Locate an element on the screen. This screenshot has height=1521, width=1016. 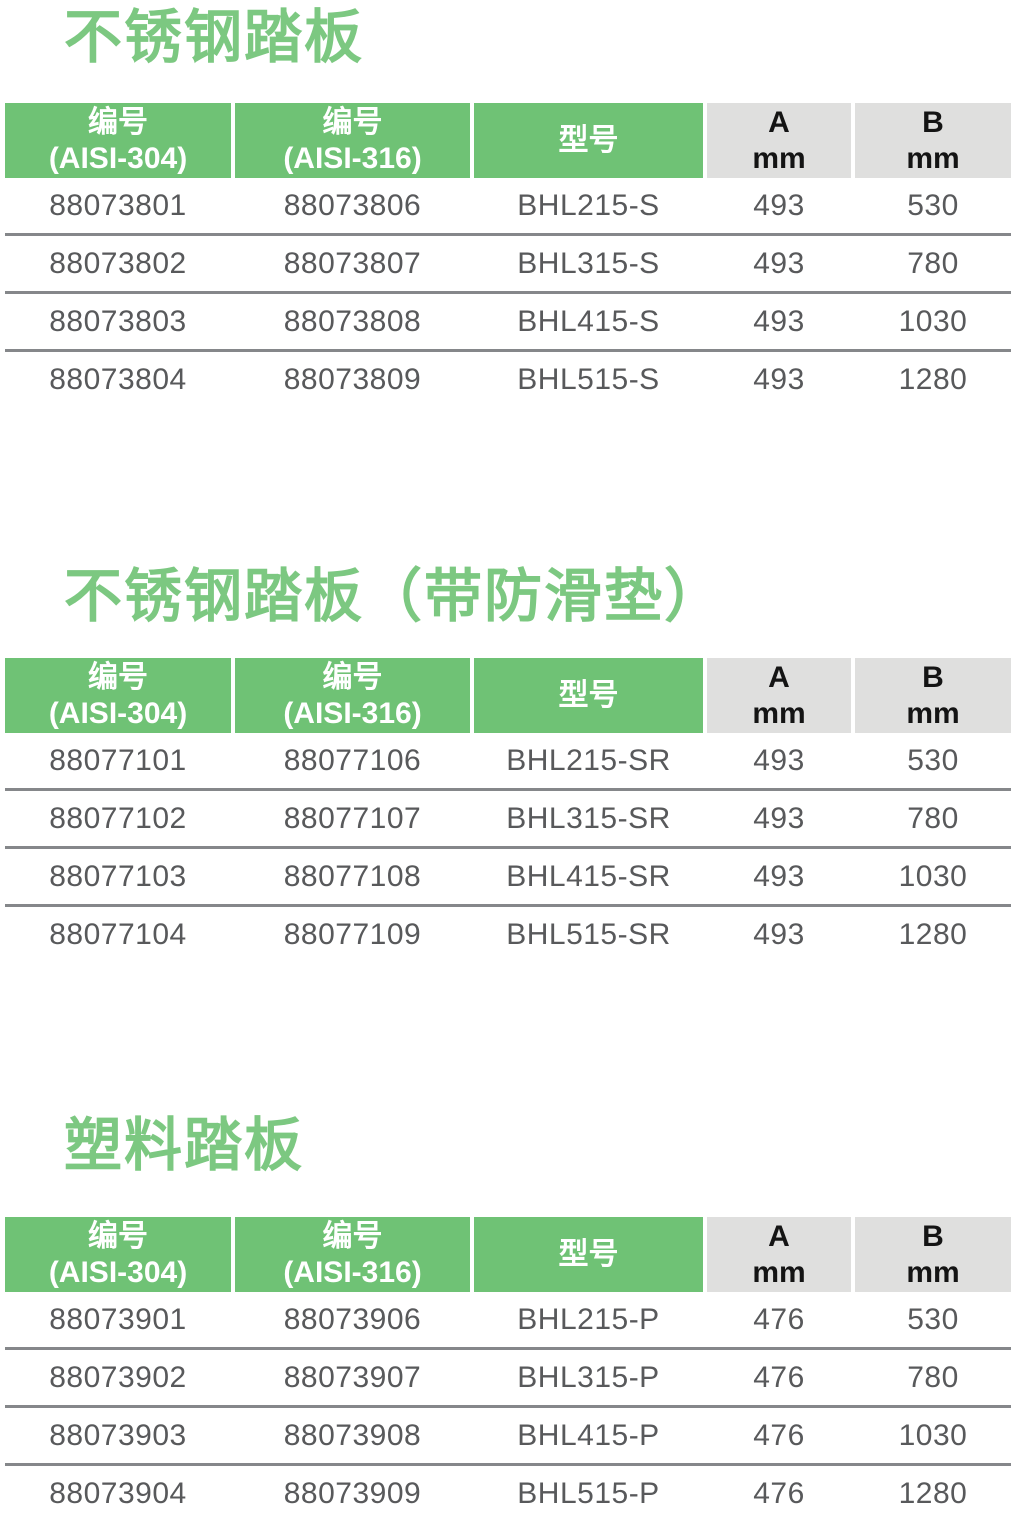
cell-aisi304-number: 88073803 is located at coordinates (118, 321).